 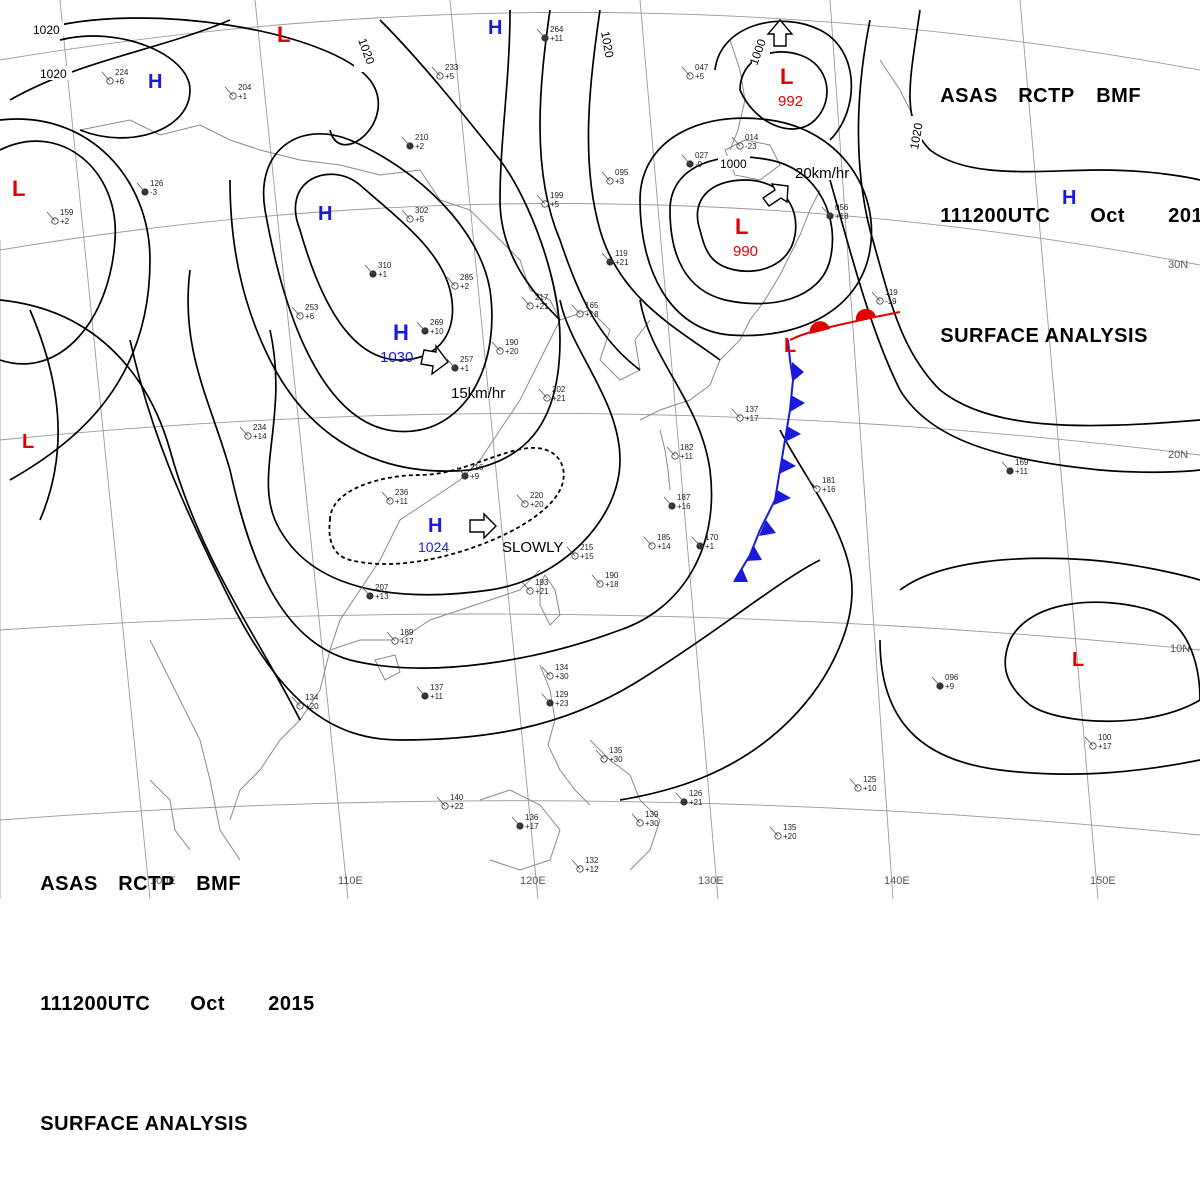 What do you see at coordinates (219, 884) in the screenshot?
I see `header-office: BMF` at bounding box center [219, 884].